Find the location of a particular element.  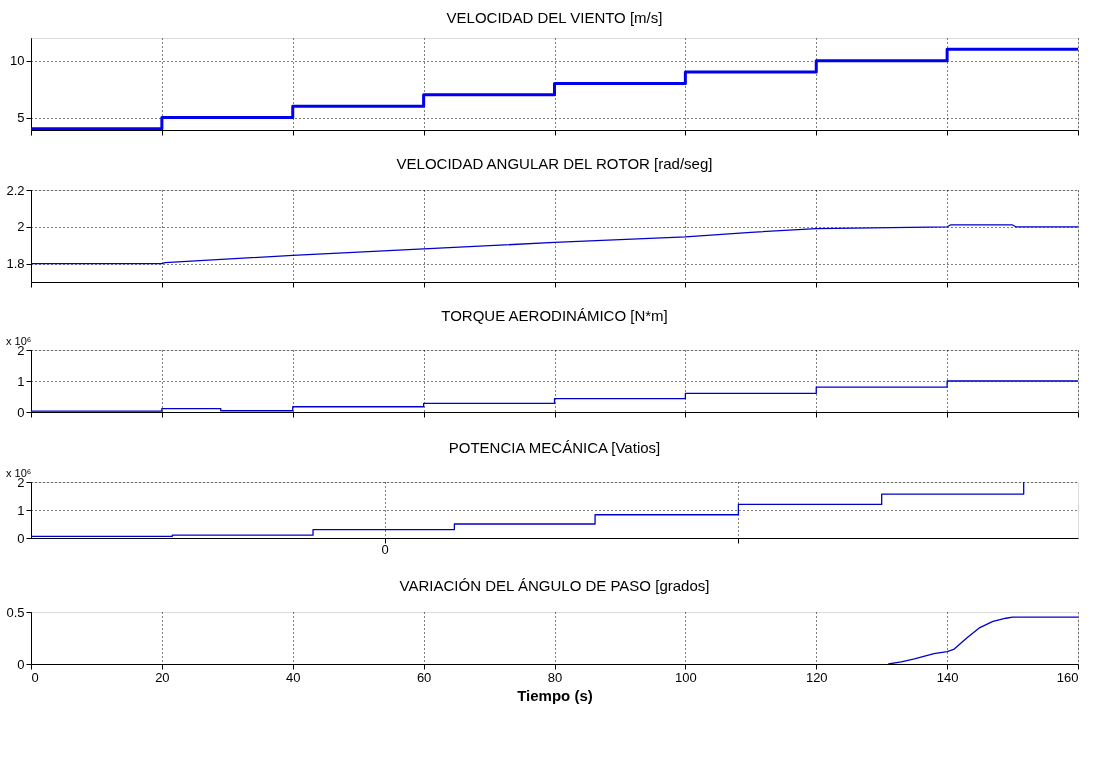

x-tick-label: 120 is located at coordinates (816, 677).